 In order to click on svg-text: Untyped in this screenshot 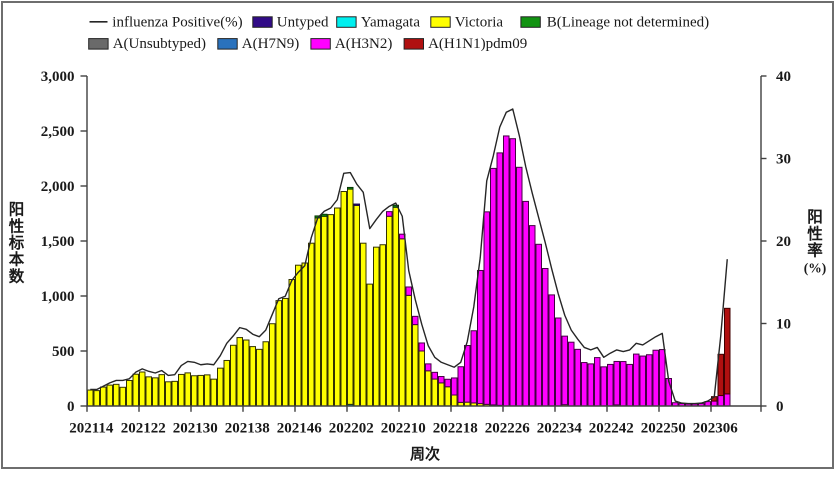, I will do `click(303, 22)`.